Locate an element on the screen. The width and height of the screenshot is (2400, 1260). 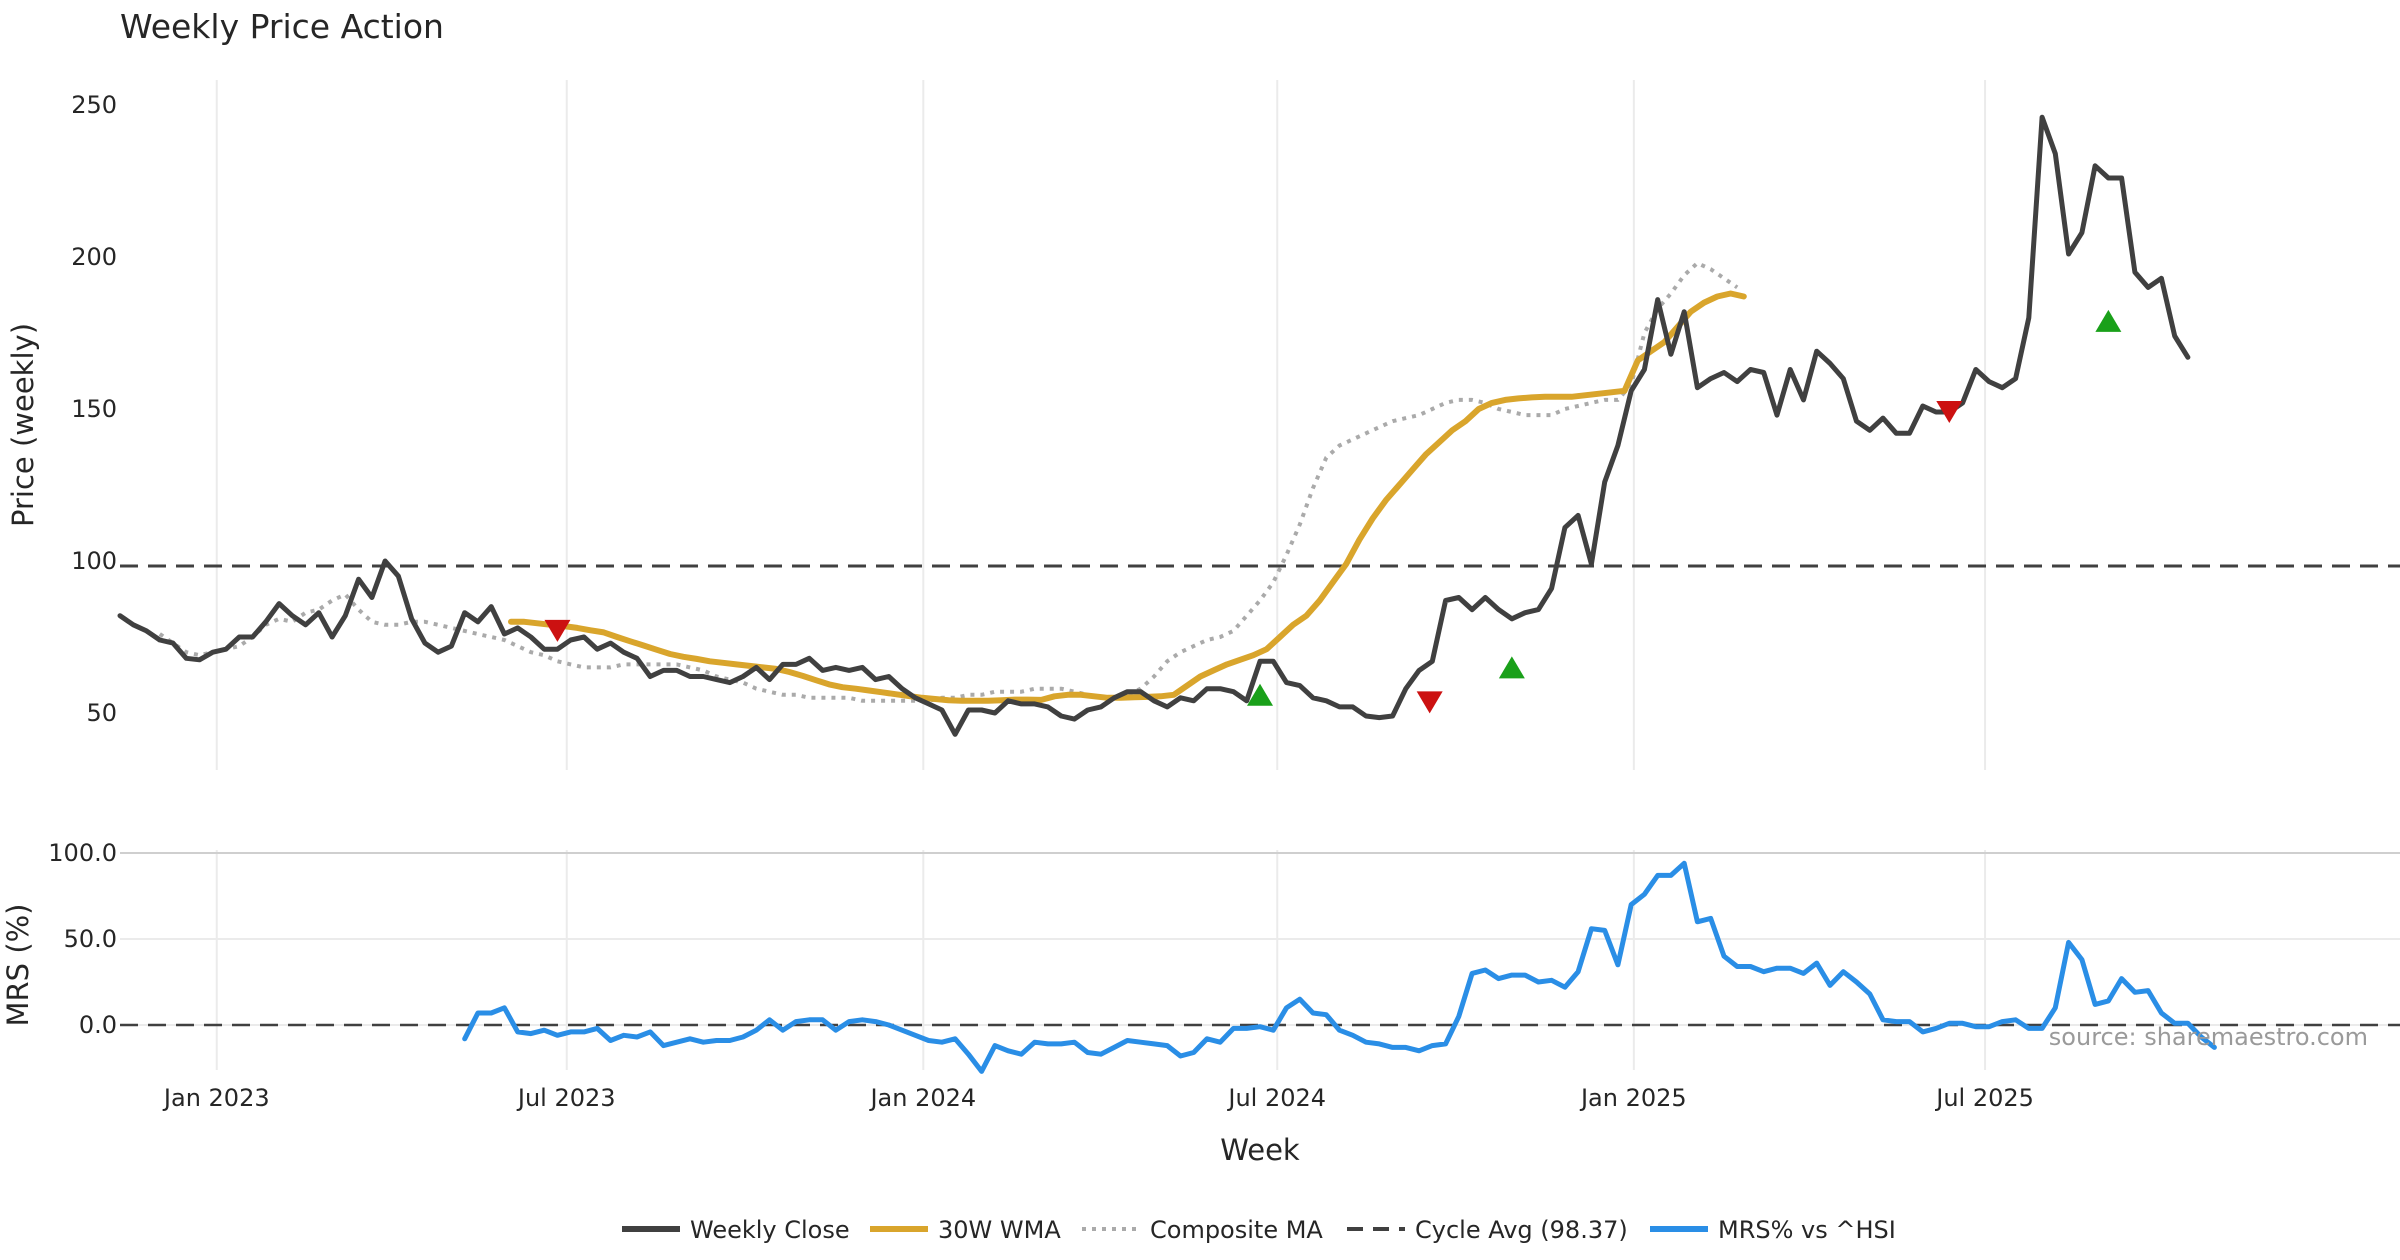
source-watermark: source: sharemaestro.com is located at coordinates (2208, 1037).